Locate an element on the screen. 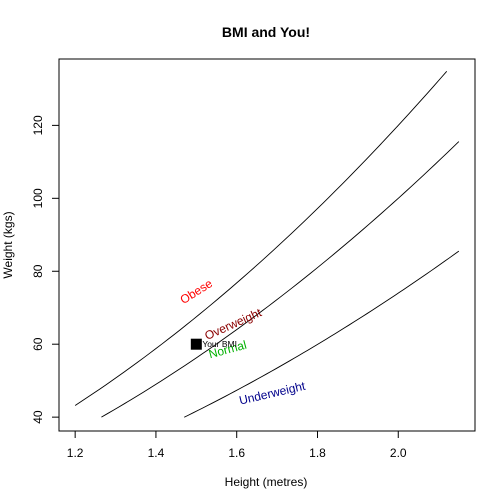  x-tick-label: 1.6 is located at coordinates (236, 453).